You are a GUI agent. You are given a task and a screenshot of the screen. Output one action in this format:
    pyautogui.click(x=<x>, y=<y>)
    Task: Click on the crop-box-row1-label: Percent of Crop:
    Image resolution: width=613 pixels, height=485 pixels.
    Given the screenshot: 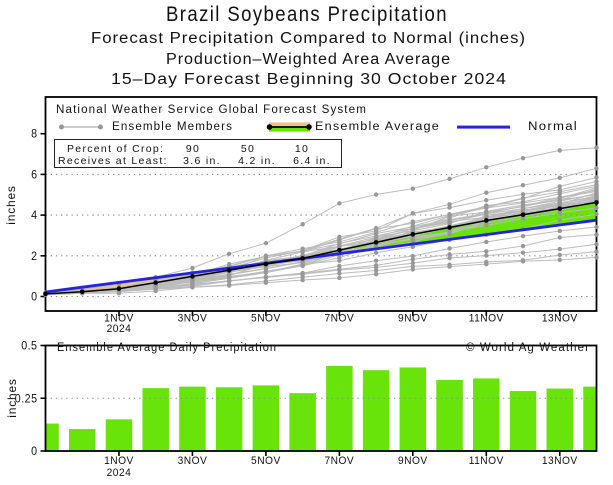 What is the action you would take?
    pyautogui.click(x=116, y=148)
    